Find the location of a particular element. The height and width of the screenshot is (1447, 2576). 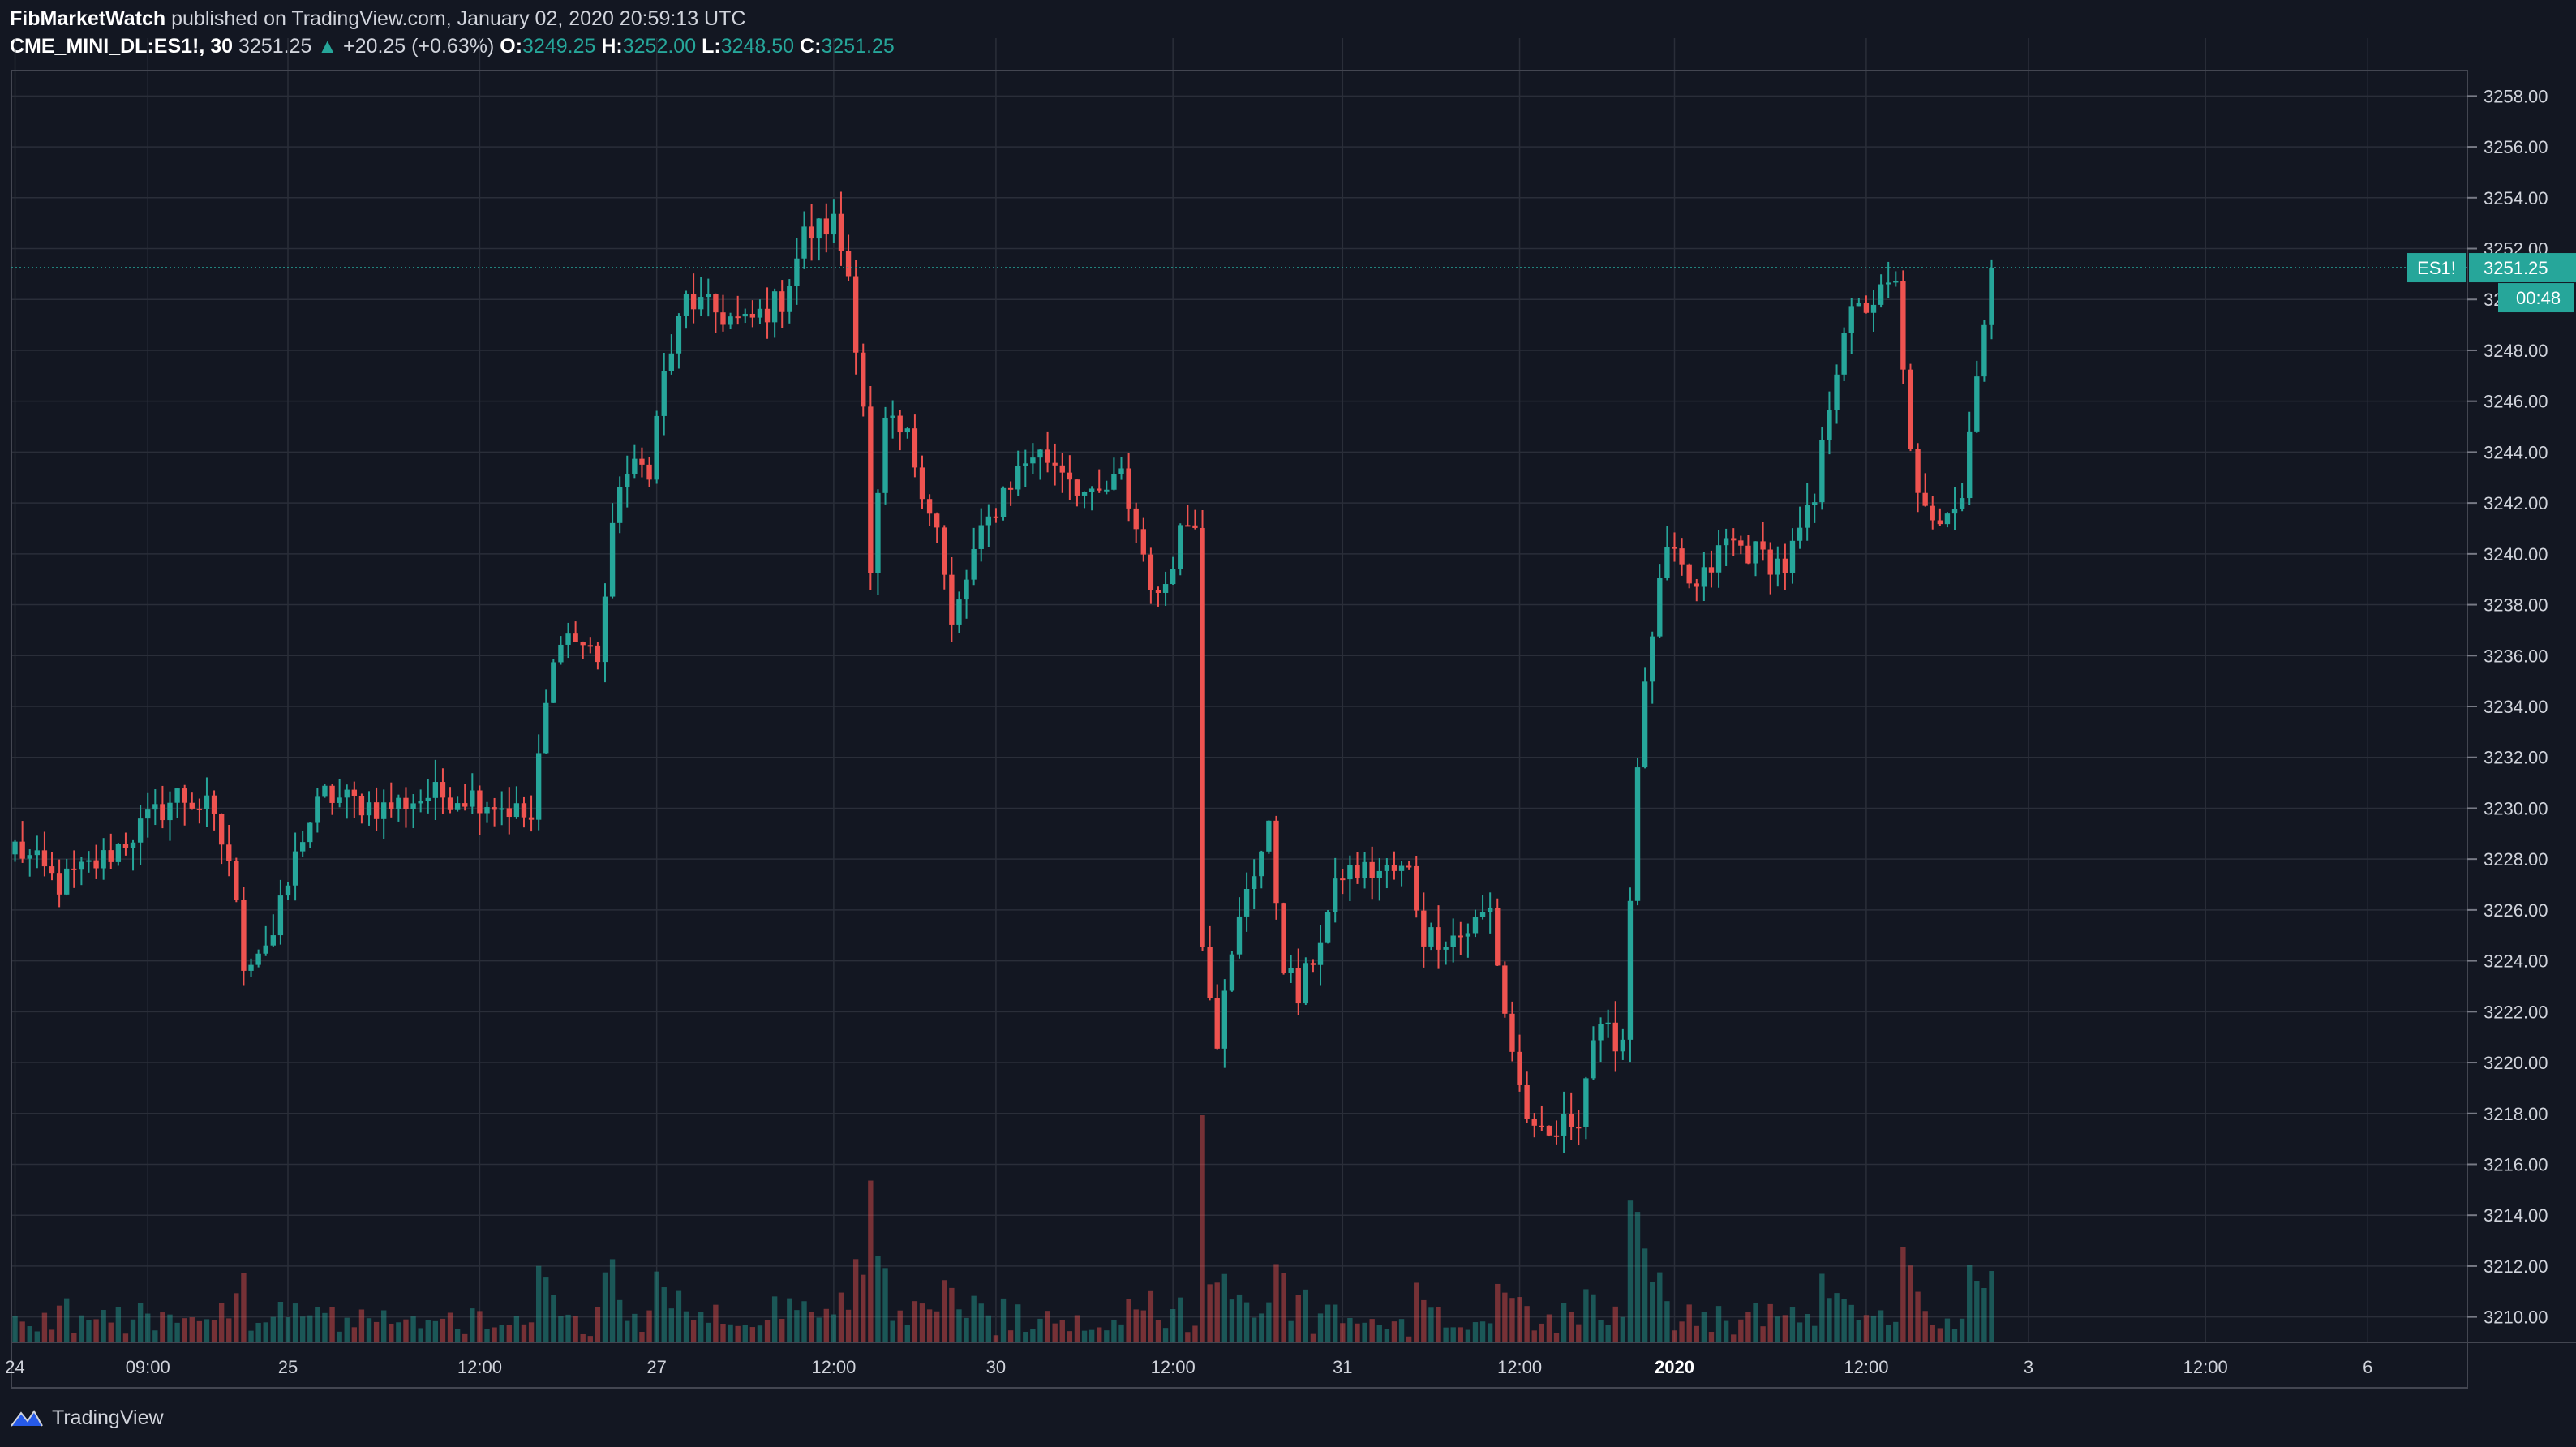

publisher-name: FibMarketWatch is located at coordinates (88, 18).